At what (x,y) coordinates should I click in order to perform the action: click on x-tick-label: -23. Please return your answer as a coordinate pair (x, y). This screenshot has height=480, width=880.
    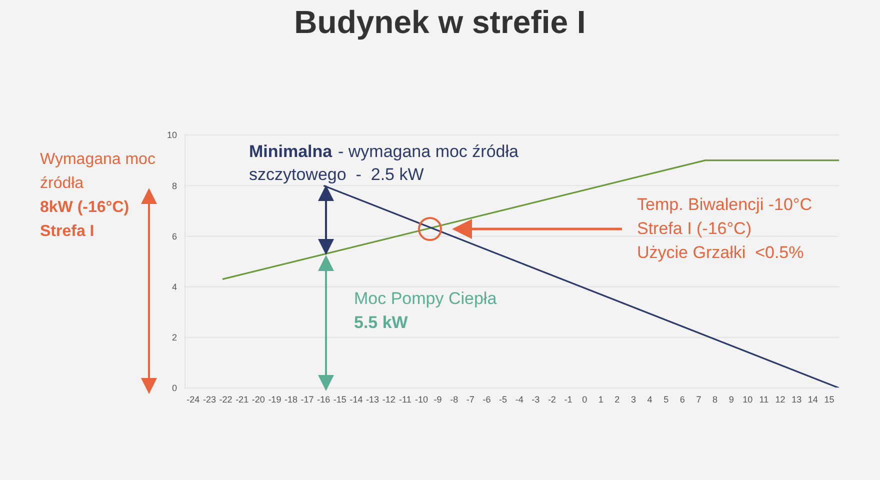
    Looking at the image, I should click on (209, 399).